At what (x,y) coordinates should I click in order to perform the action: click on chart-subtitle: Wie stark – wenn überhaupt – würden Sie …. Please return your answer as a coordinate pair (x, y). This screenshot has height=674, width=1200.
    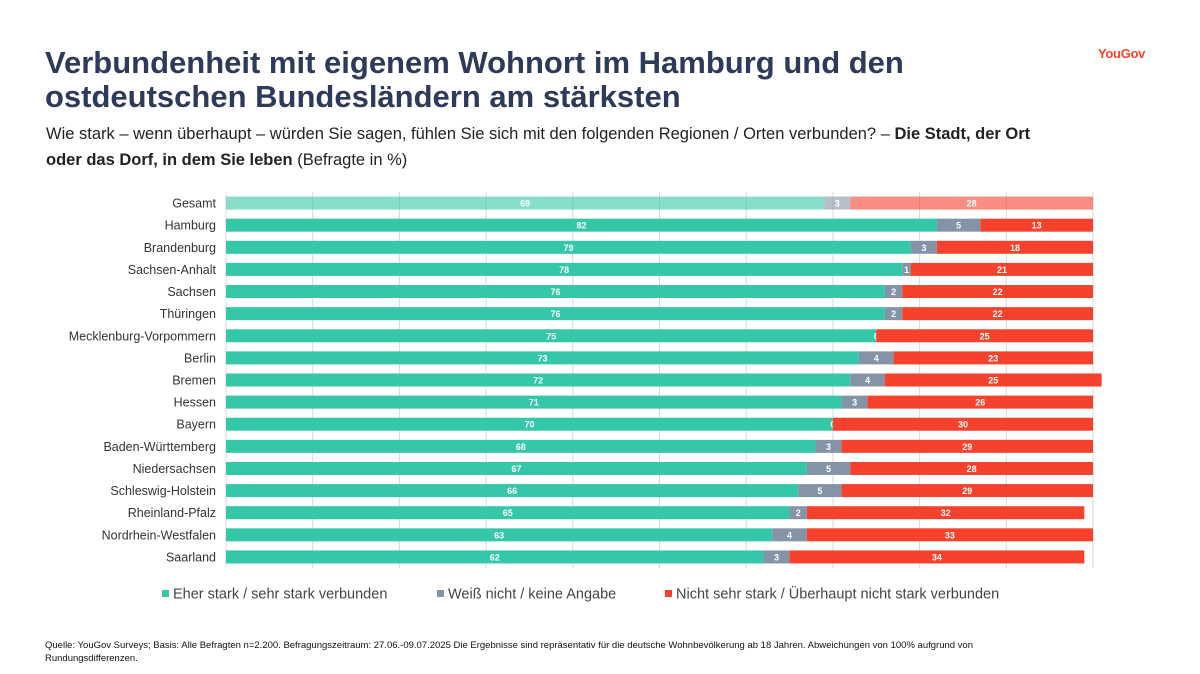
    Looking at the image, I should click on (546, 147).